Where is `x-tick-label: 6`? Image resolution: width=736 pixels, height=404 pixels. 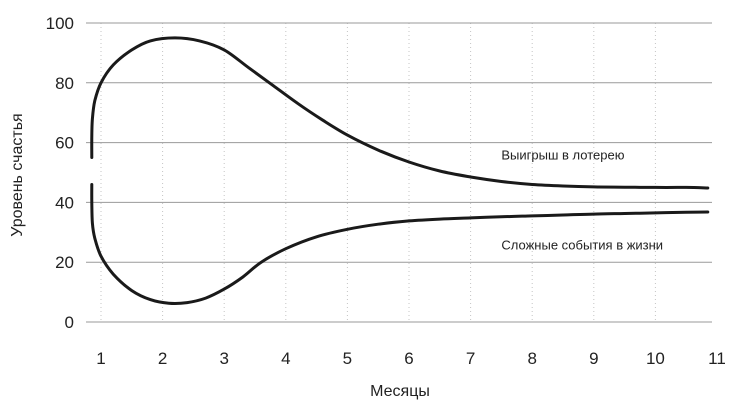
x-tick-label: 6 is located at coordinates (408, 358).